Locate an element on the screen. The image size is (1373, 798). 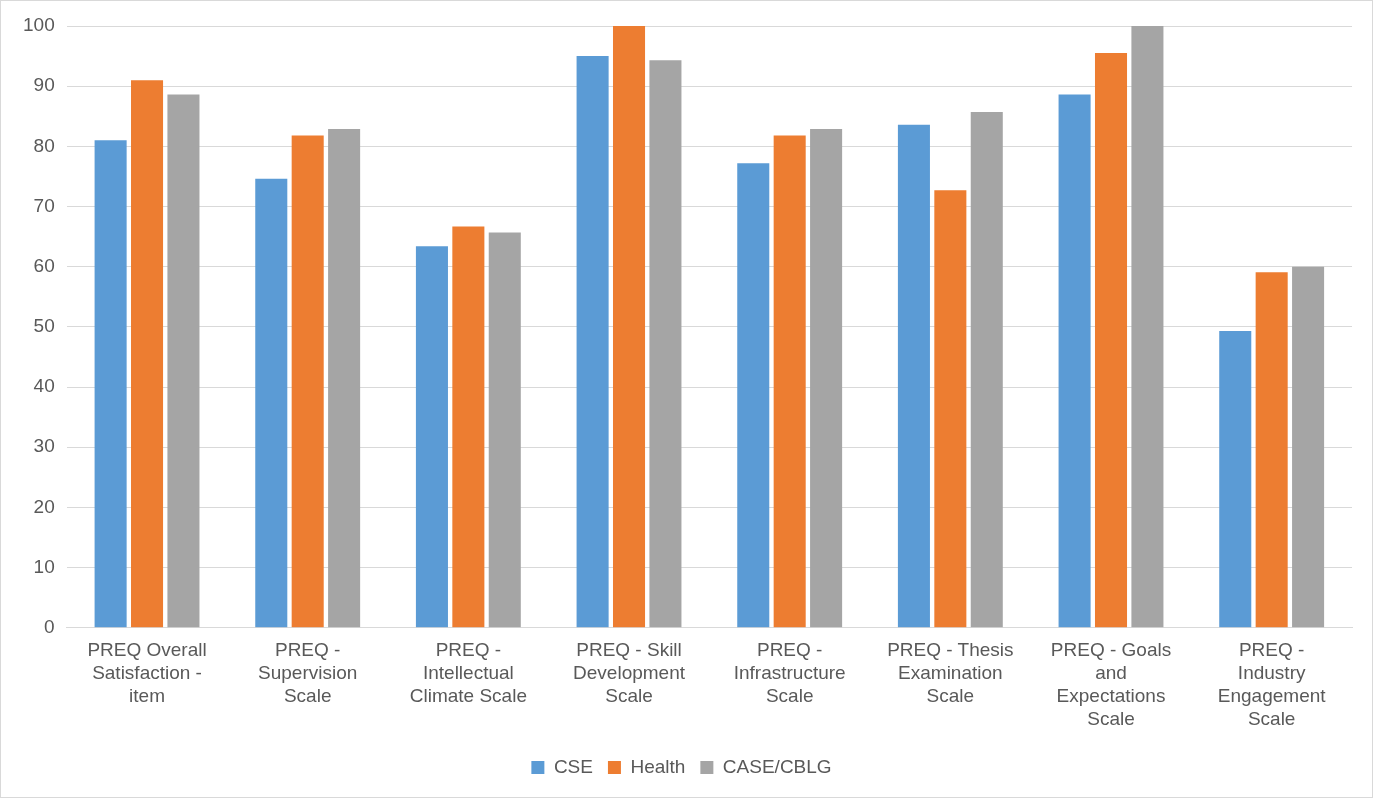
y-tick-label: 10 is located at coordinates (44, 566).